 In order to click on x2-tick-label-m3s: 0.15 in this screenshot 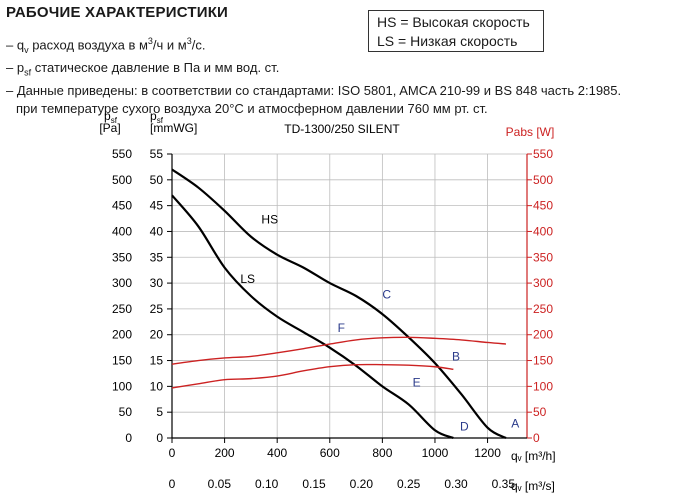, I will do `click(314, 484)`.